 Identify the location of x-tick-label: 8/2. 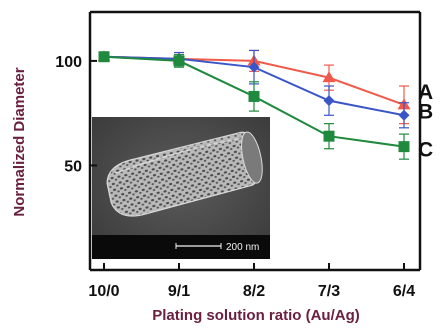
(254, 291).